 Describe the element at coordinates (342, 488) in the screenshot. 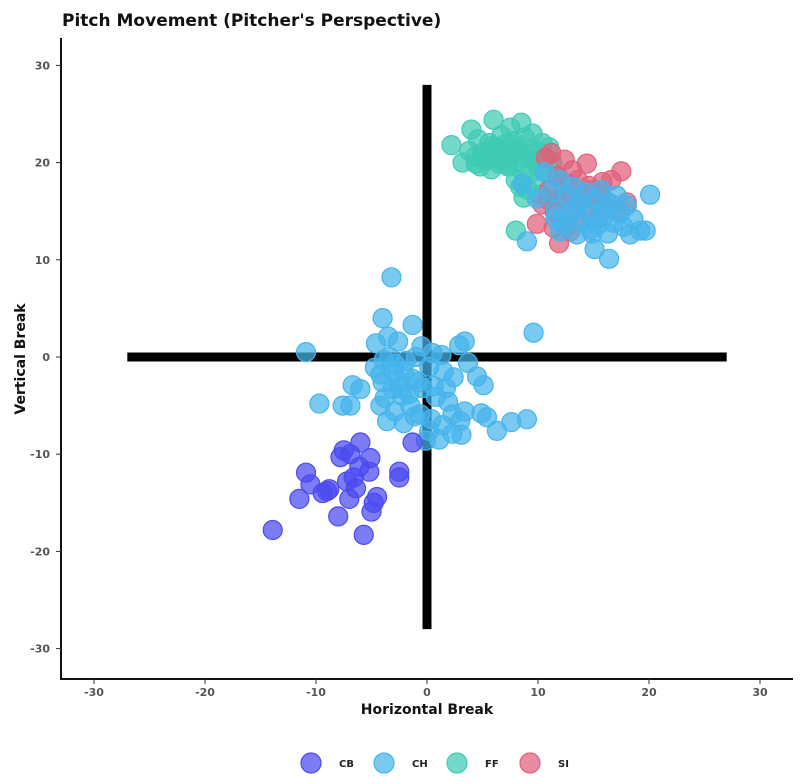

I see `series-cb` at that location.